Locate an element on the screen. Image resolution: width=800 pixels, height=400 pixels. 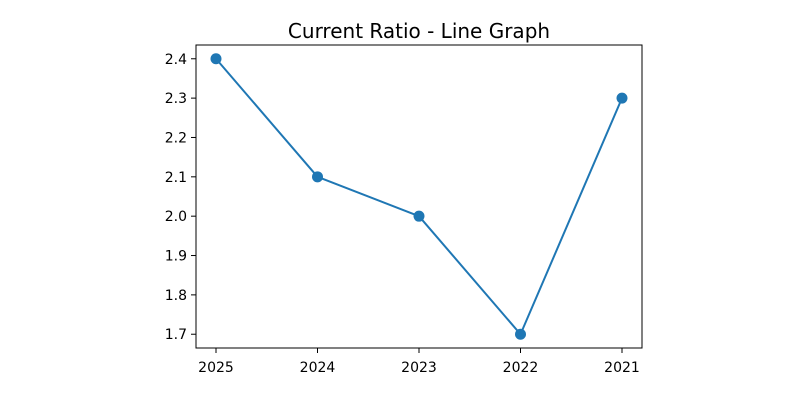
chart-title: Current Ratio - Line Graph is located at coordinates (419, 31).